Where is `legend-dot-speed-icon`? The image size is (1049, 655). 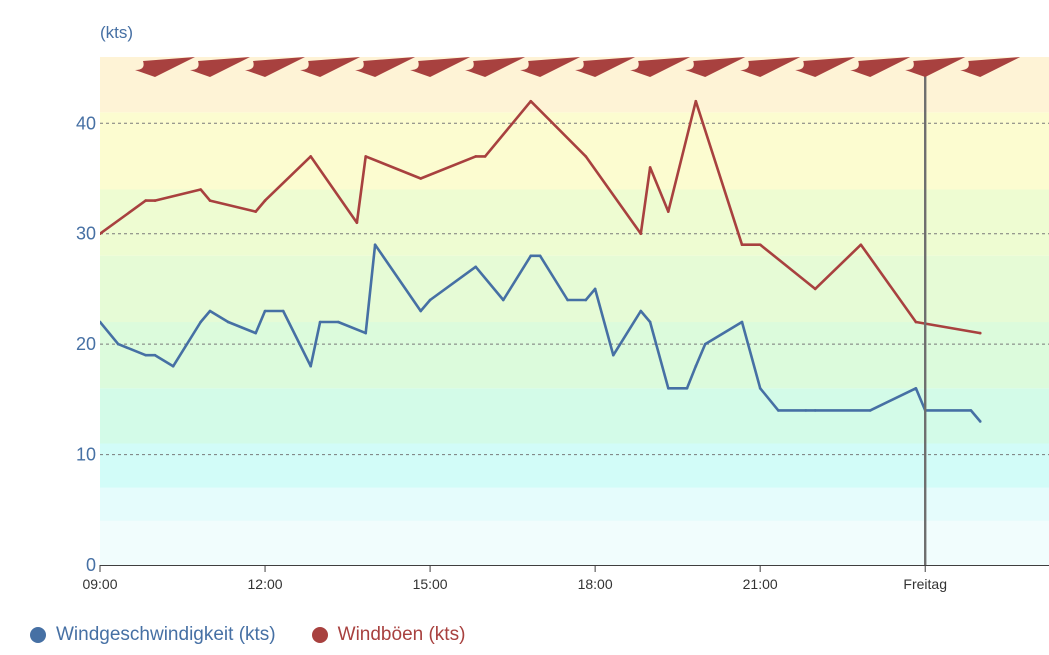
legend-dot-speed-icon is located at coordinates (38, 635).